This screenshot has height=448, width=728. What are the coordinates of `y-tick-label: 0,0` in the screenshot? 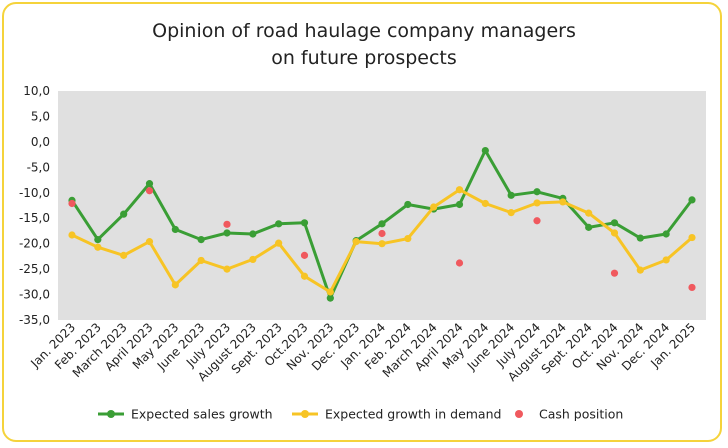 It's located at (40, 142).